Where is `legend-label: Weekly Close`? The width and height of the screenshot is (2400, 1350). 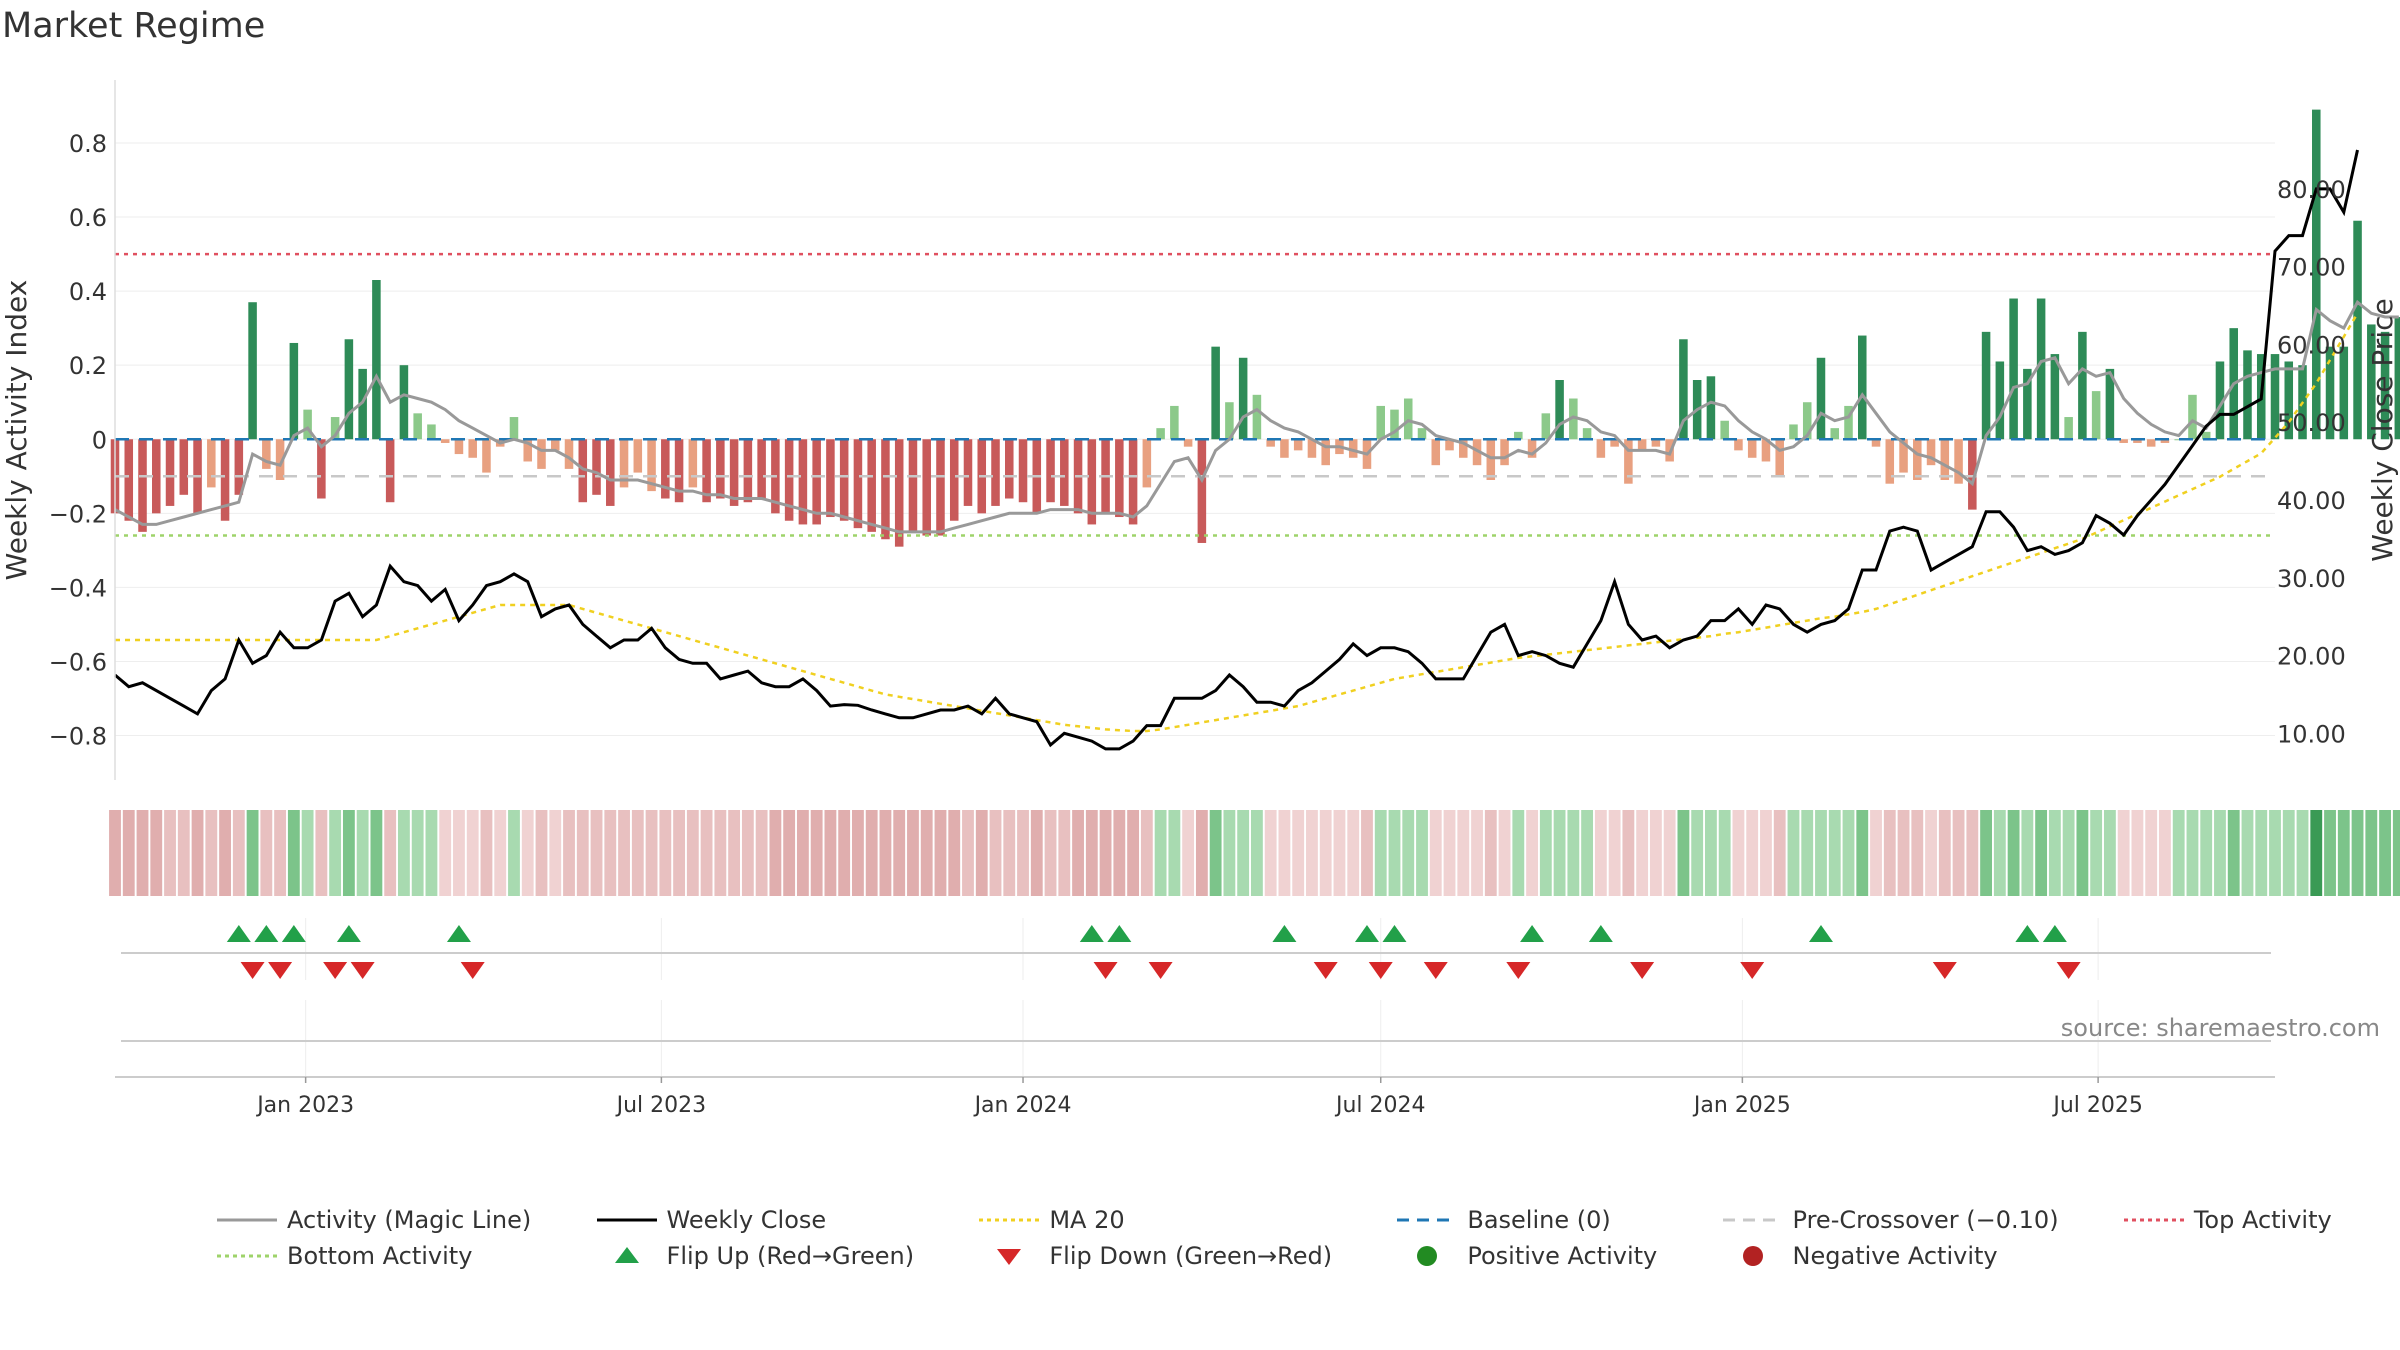
legend-label: Weekly Close is located at coordinates (746, 1220).